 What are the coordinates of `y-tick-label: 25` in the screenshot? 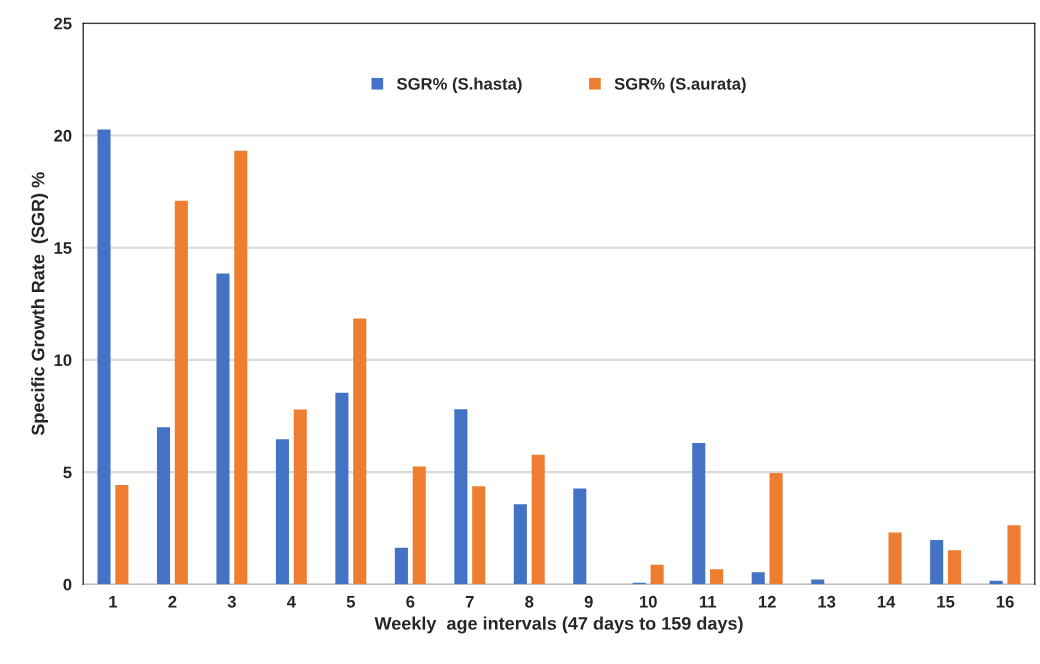 It's located at (63, 23).